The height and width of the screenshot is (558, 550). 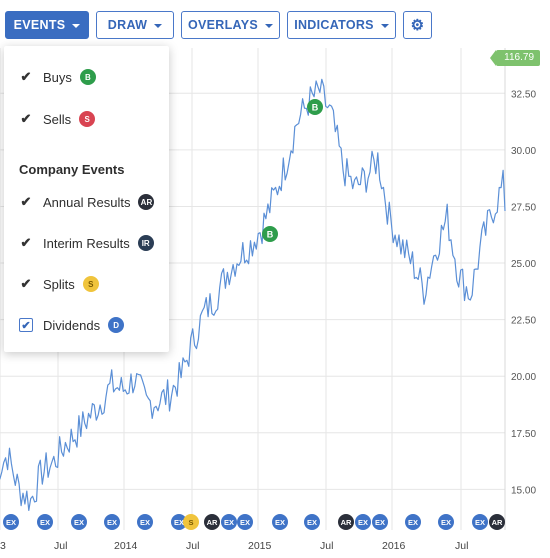 I want to click on interim-results-badge: IR, so click(x=145, y=243).